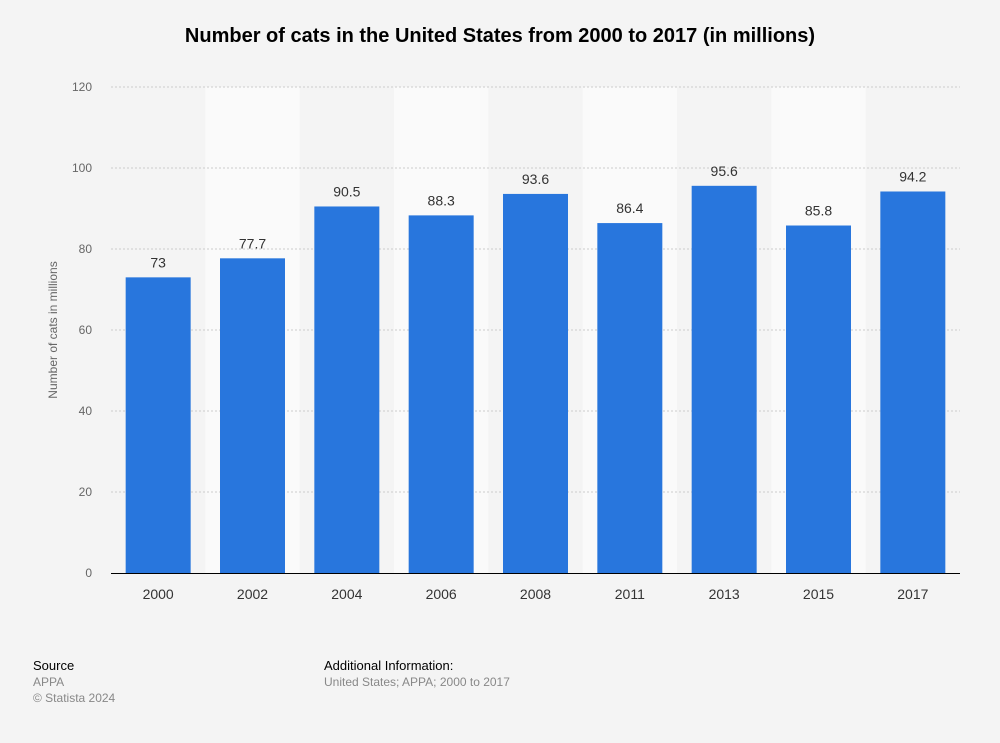 The image size is (1000, 743). I want to click on x-tick-label: 2008, so click(535, 594).